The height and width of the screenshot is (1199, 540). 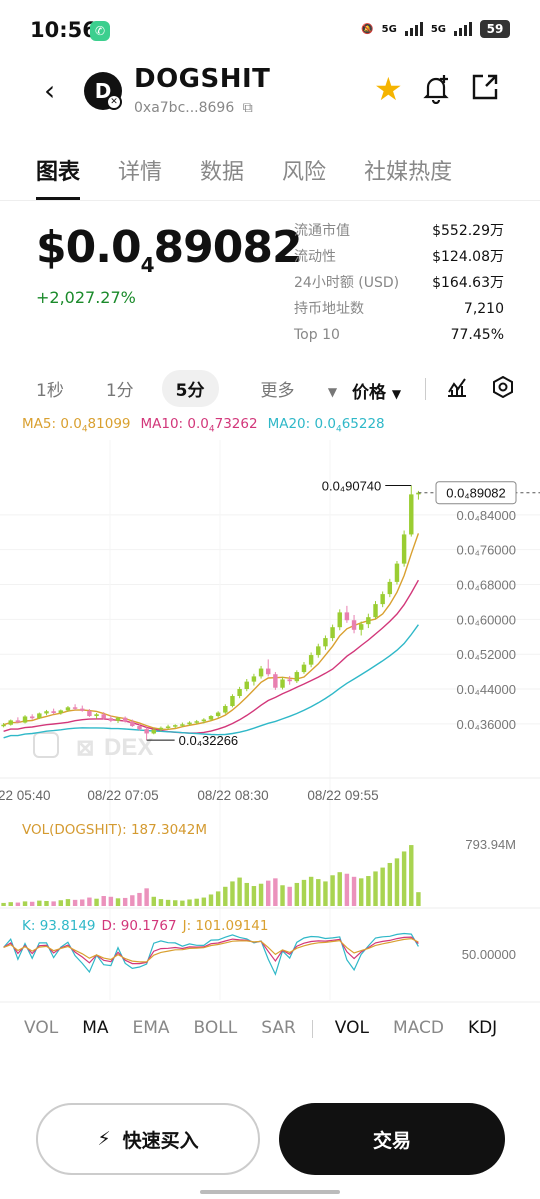 What do you see at coordinates (140, 172) in the screenshot?
I see `tab-details: 详情` at bounding box center [140, 172].